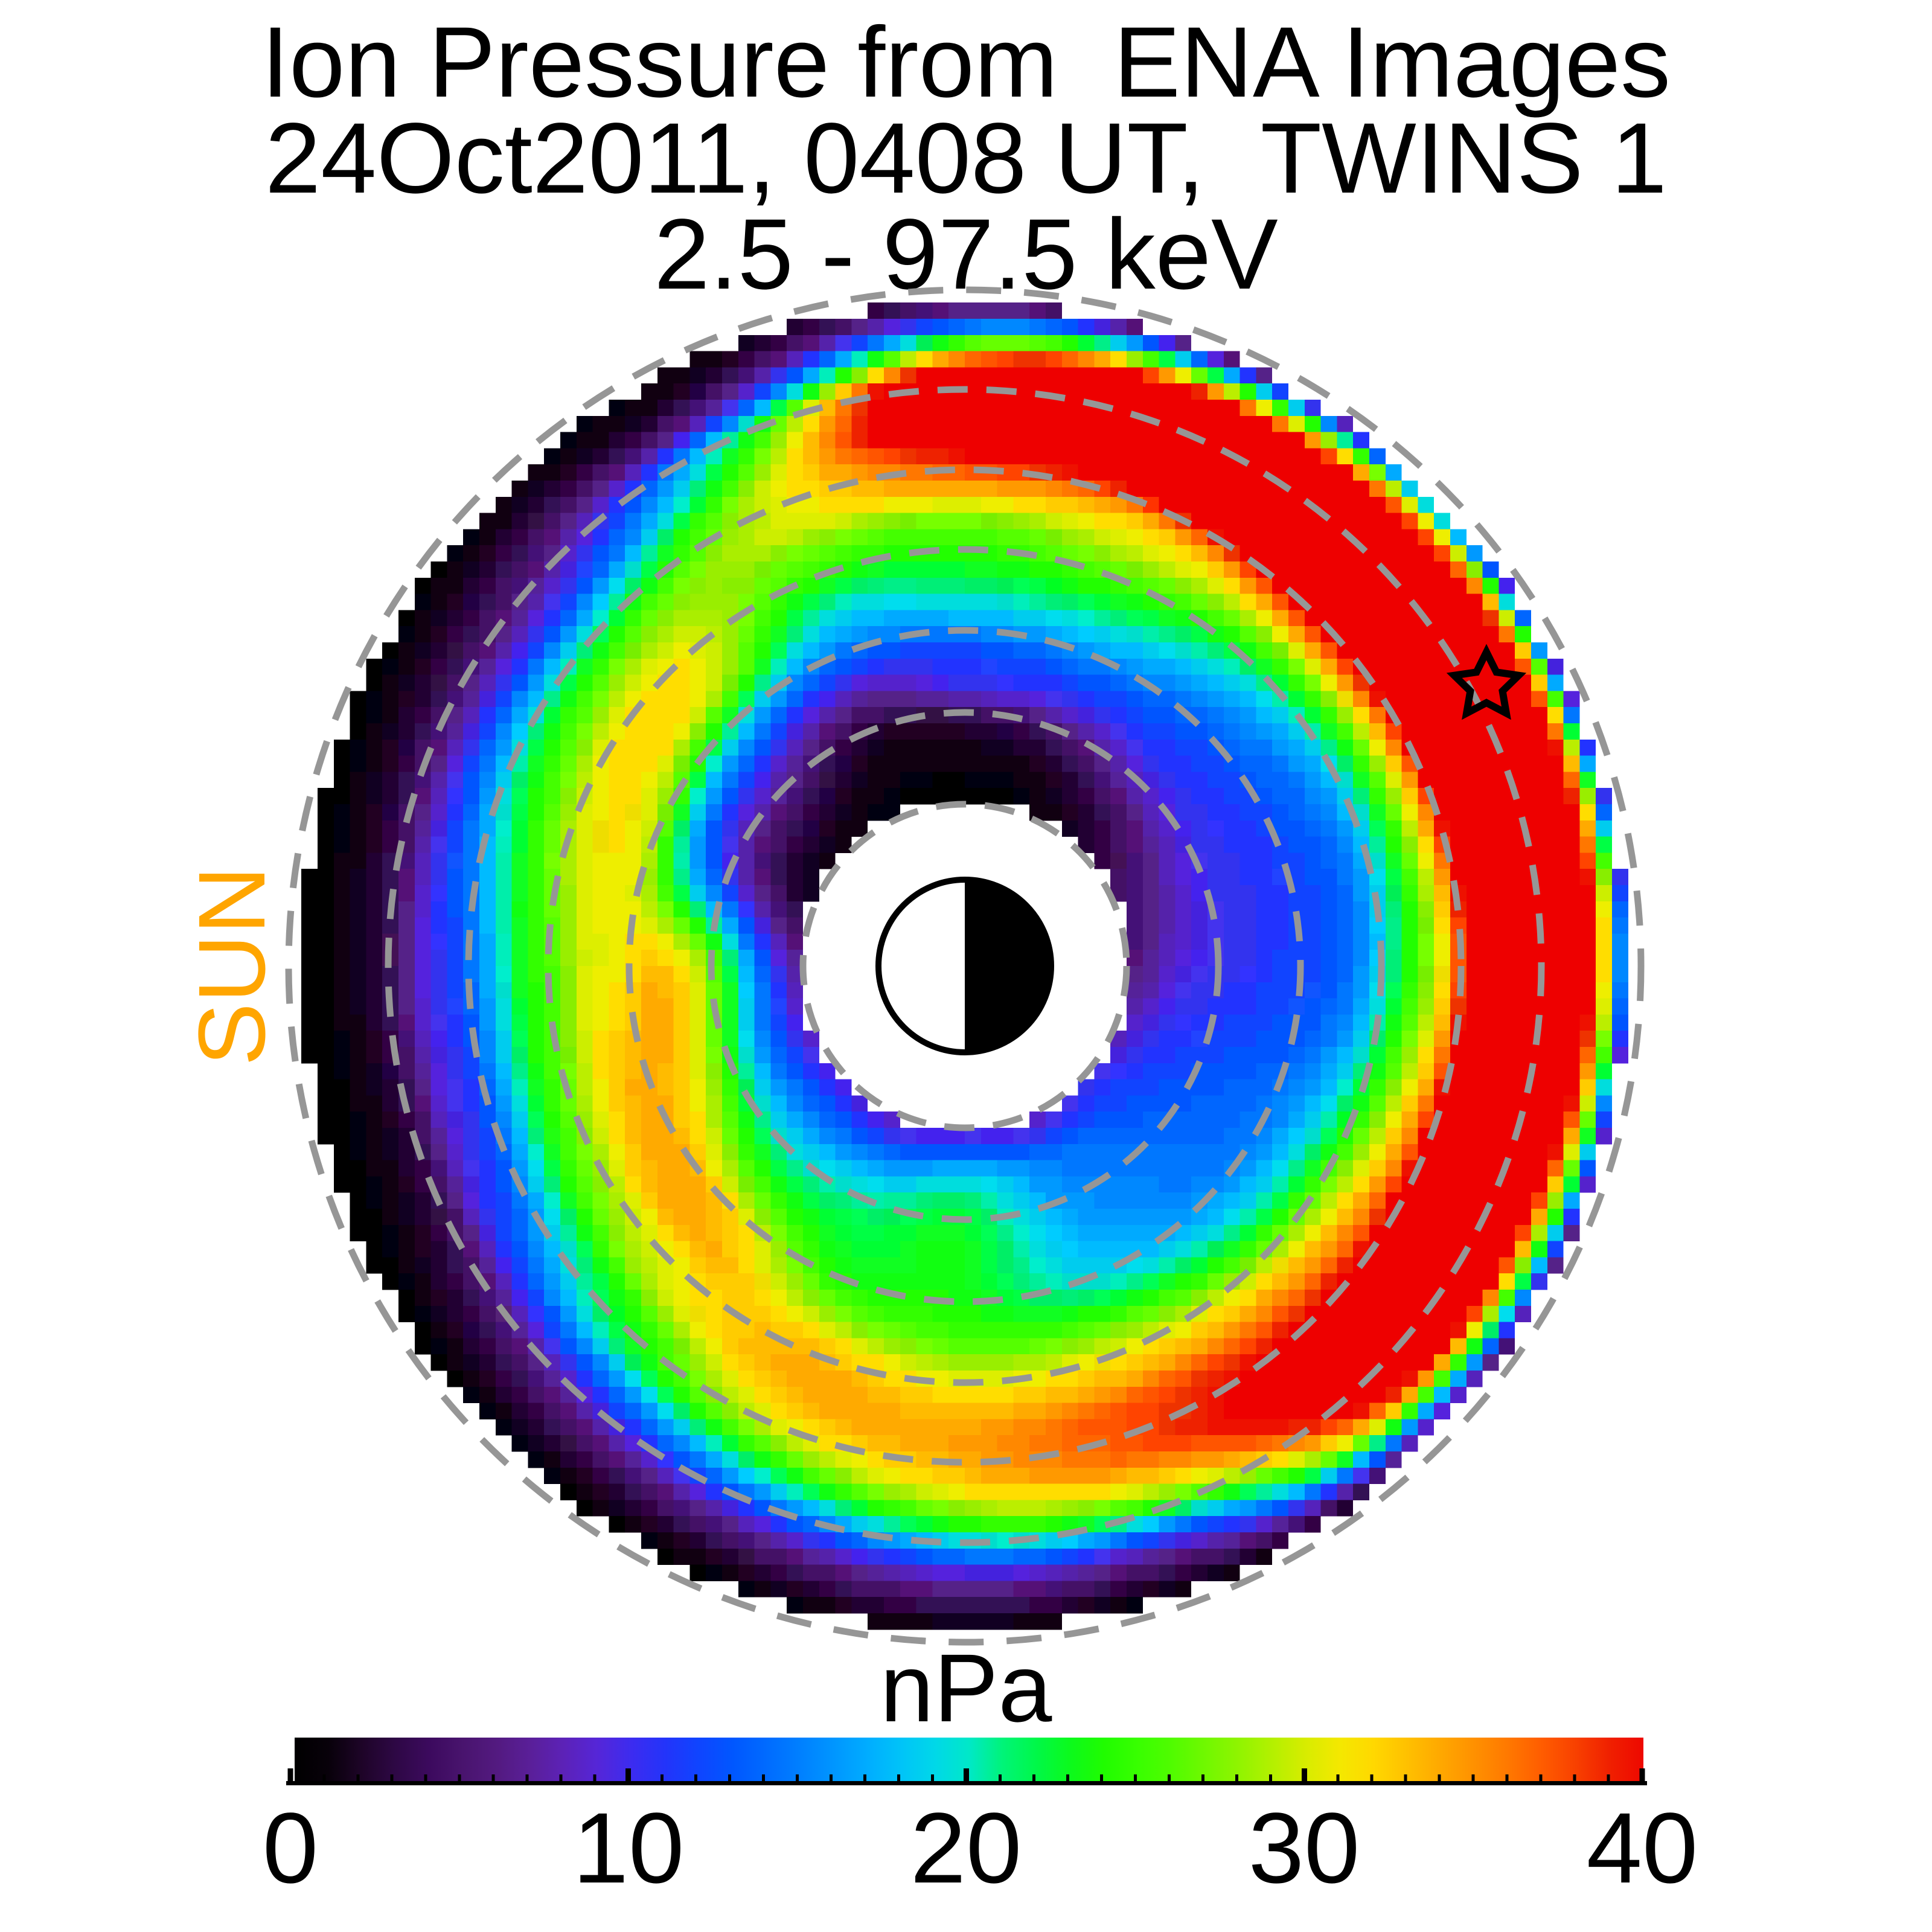 The width and height of the screenshot is (1932, 1932). I want to click on svg-text: Ion Pressure from ENA Images, so click(966, 62).